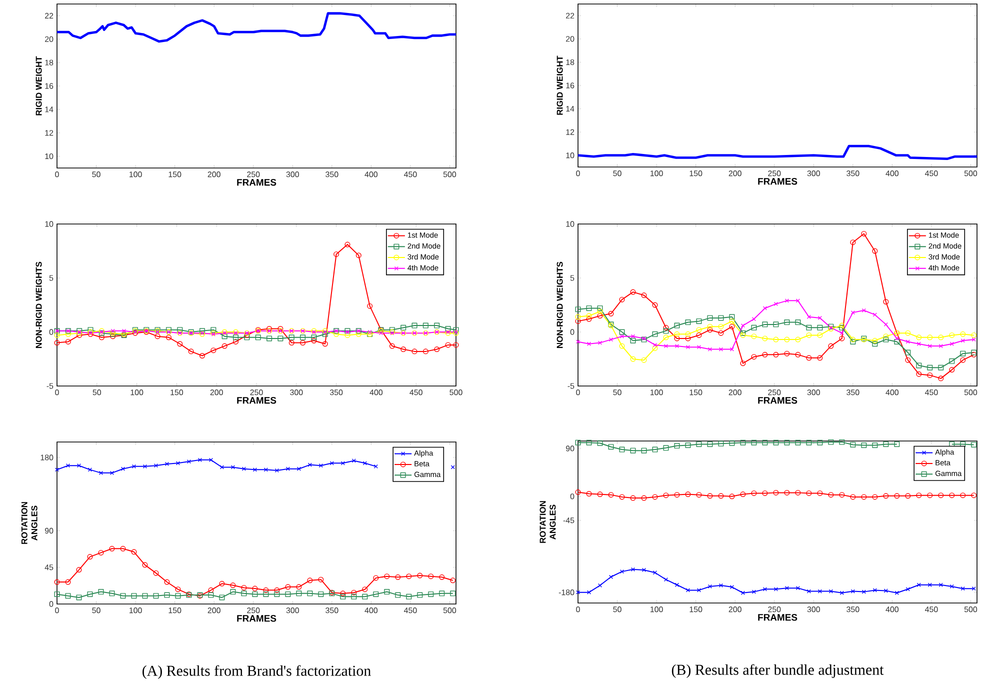  I want to click on y-axis-title: RIGID WEIGHT, so click(39, 86).